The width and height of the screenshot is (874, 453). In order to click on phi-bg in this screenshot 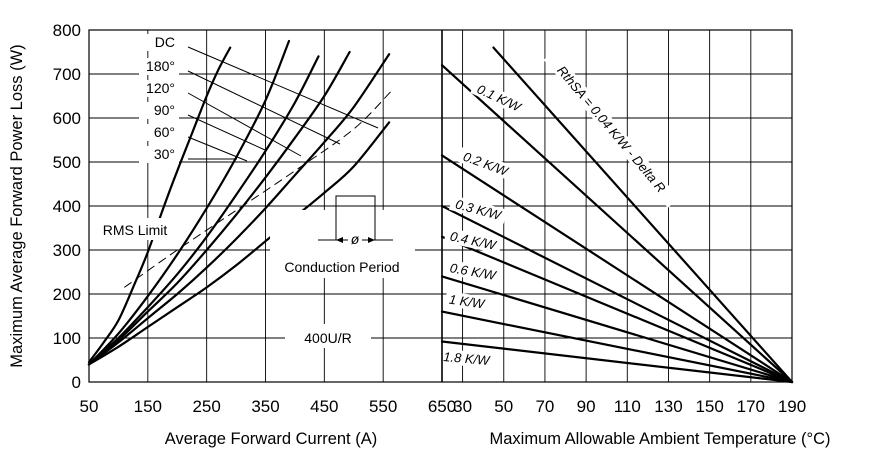, I will do `click(355, 238)`.